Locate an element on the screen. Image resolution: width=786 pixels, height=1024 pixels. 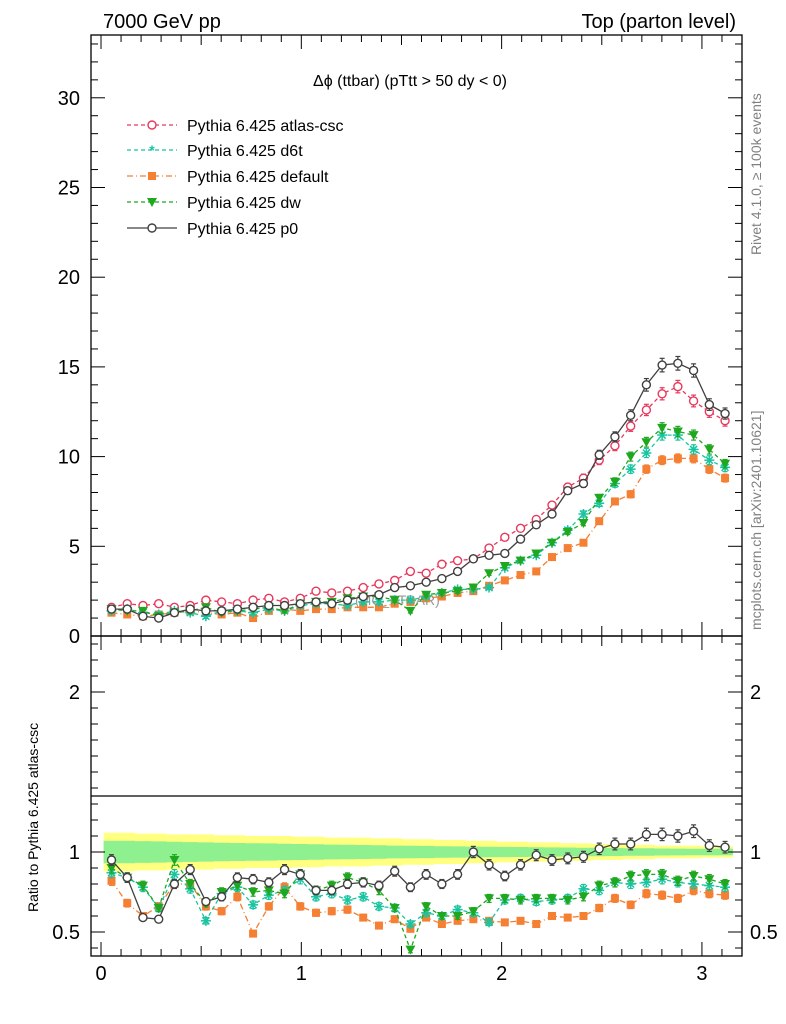
main-ytick-label: 15 is located at coordinates (69, 368).